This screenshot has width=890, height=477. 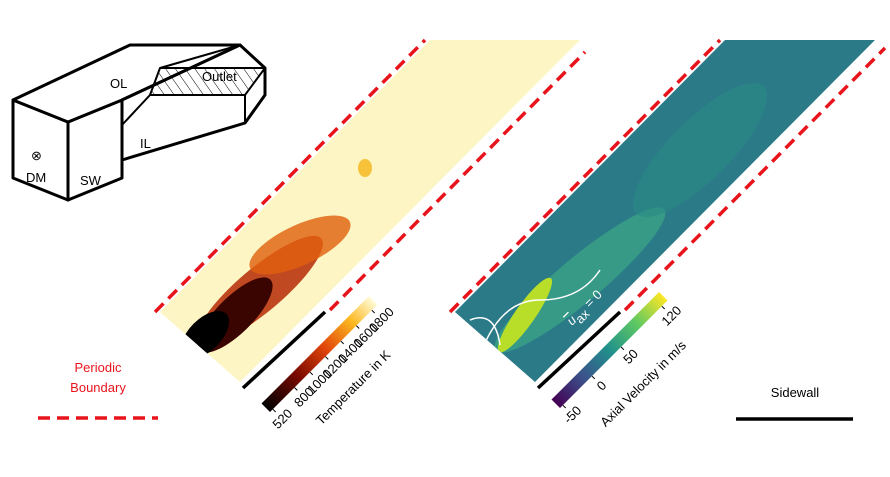 What do you see at coordinates (91, 180) in the screenshot?
I see `label-sw: SW` at bounding box center [91, 180].